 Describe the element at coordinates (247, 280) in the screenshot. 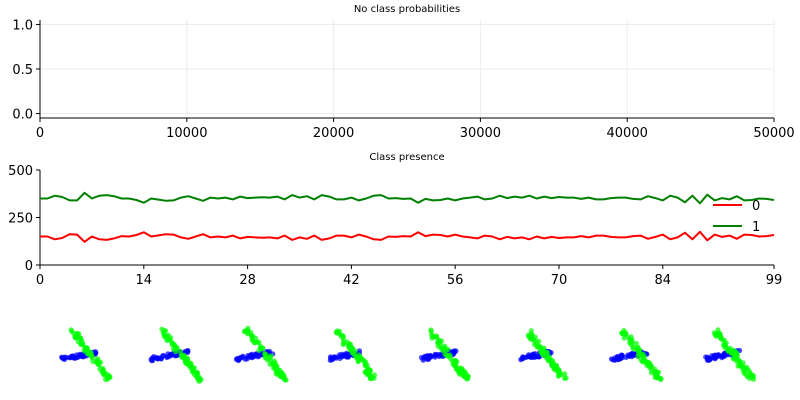

I see `mid-xtick-label: 28` at that location.